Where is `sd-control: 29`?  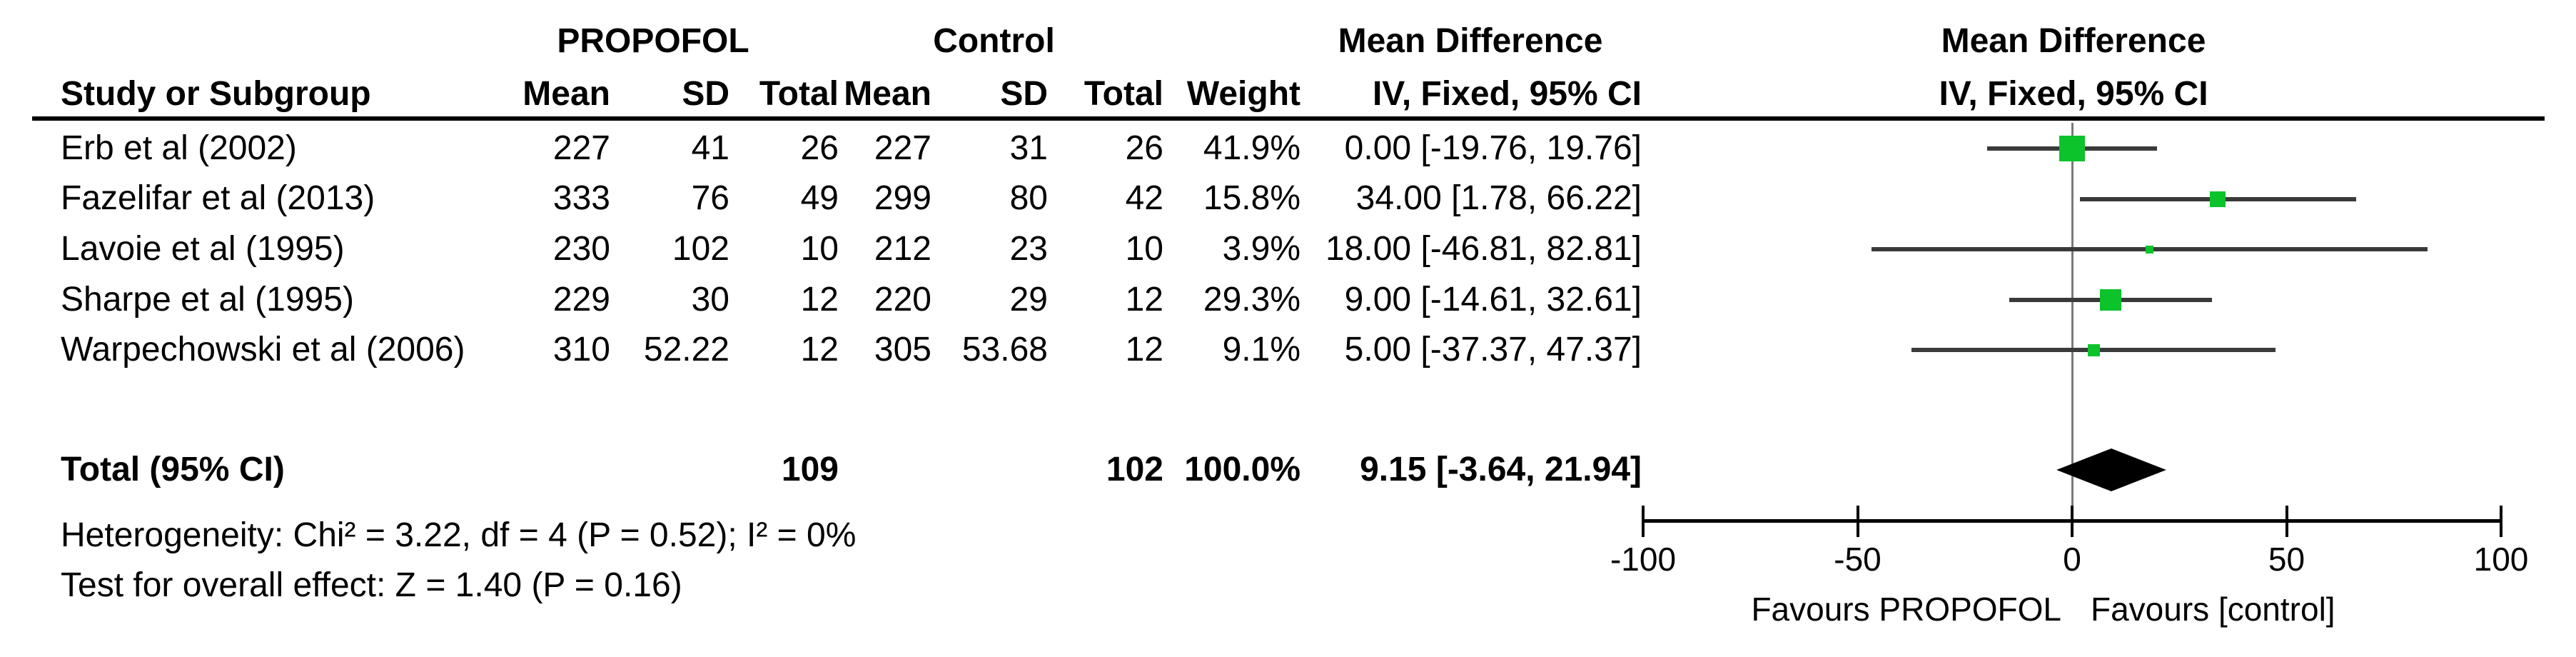 sd-control: 29 is located at coordinates (1028, 300).